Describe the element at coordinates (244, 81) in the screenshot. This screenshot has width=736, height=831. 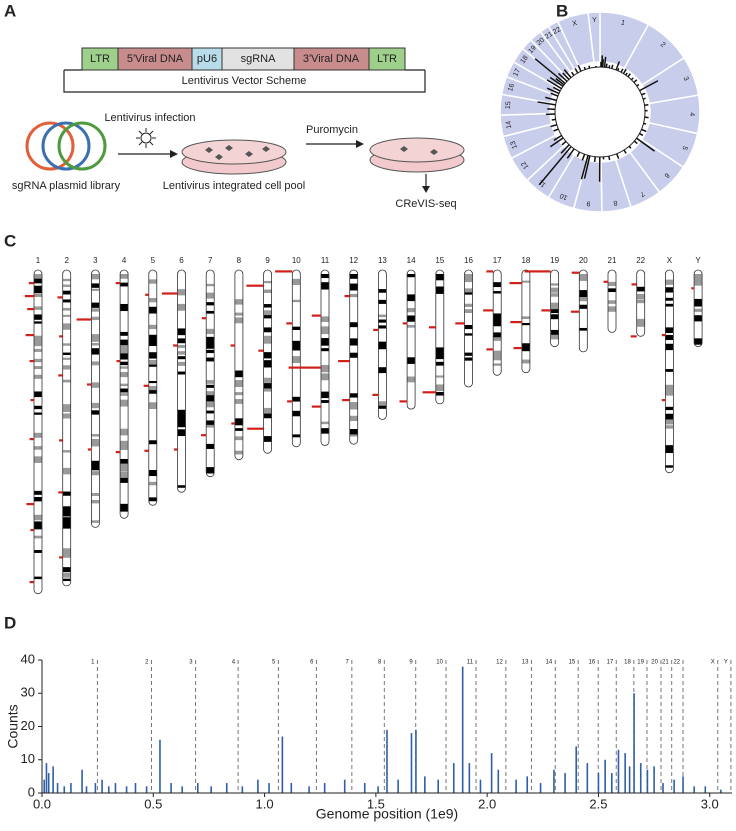
I see `caption: Lentivirus Vector Scheme` at that location.